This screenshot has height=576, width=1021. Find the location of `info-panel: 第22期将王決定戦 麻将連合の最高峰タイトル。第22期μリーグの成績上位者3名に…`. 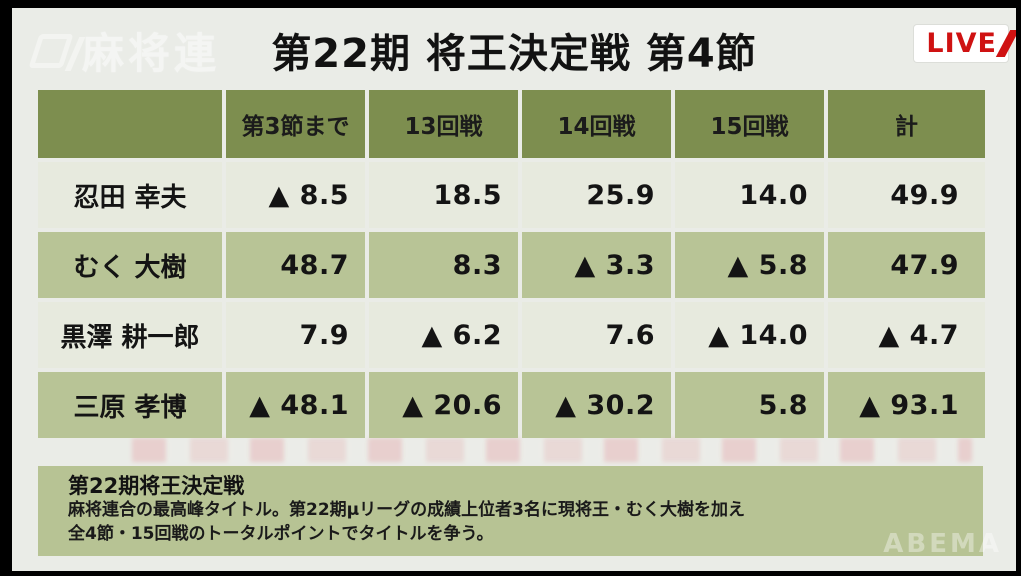

info-panel: 第22期将王決定戦 麻将連合の最高峰タイトル。第22期μリーグの成績上位者3名に… is located at coordinates (510, 511).